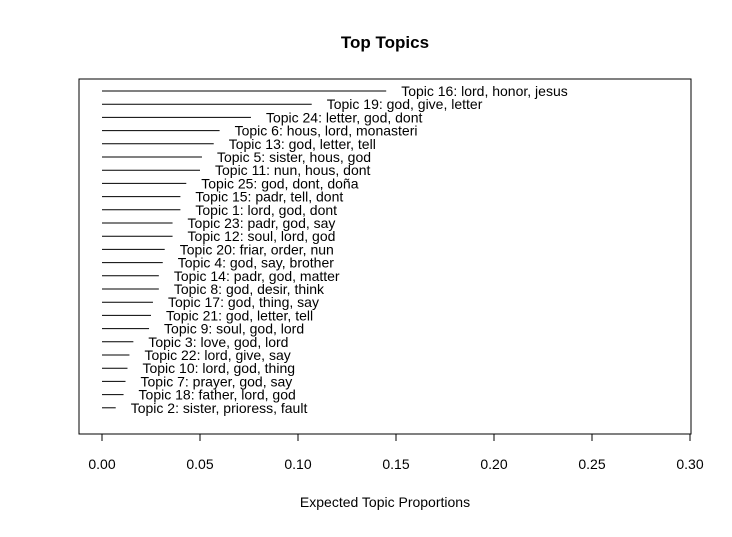 The image size is (732, 537). I want to click on topic-label: Topic 23: padr, god, say, so click(262, 223).